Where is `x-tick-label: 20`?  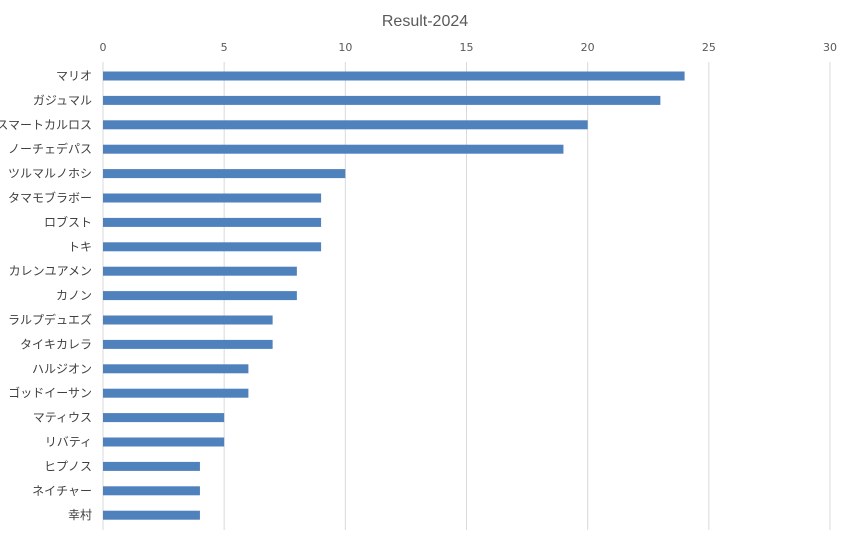 x-tick-label: 20 is located at coordinates (588, 47).